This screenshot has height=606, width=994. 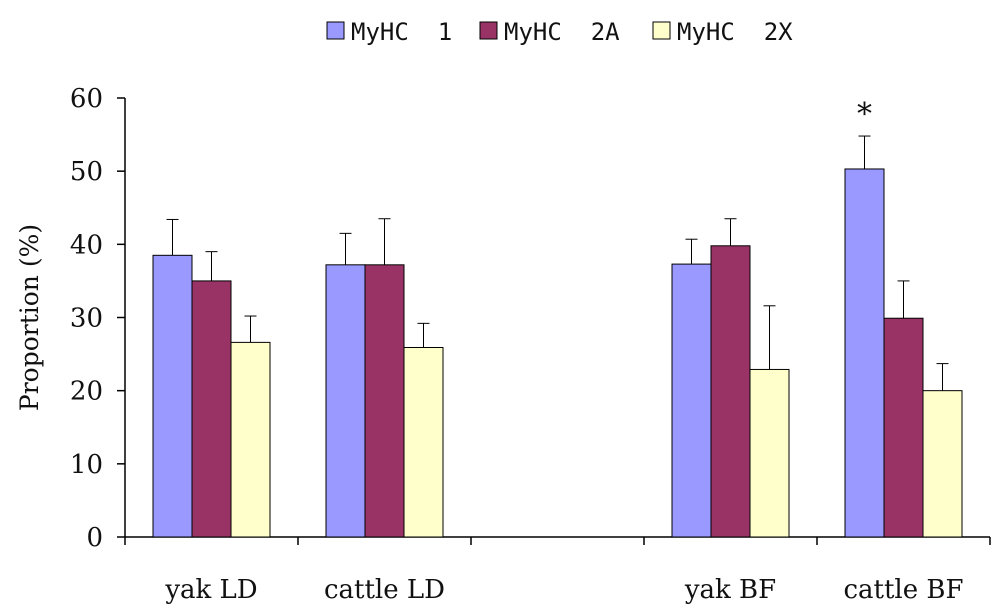 What do you see at coordinates (86, 172) in the screenshot?
I see `y-tick-label: 50` at bounding box center [86, 172].